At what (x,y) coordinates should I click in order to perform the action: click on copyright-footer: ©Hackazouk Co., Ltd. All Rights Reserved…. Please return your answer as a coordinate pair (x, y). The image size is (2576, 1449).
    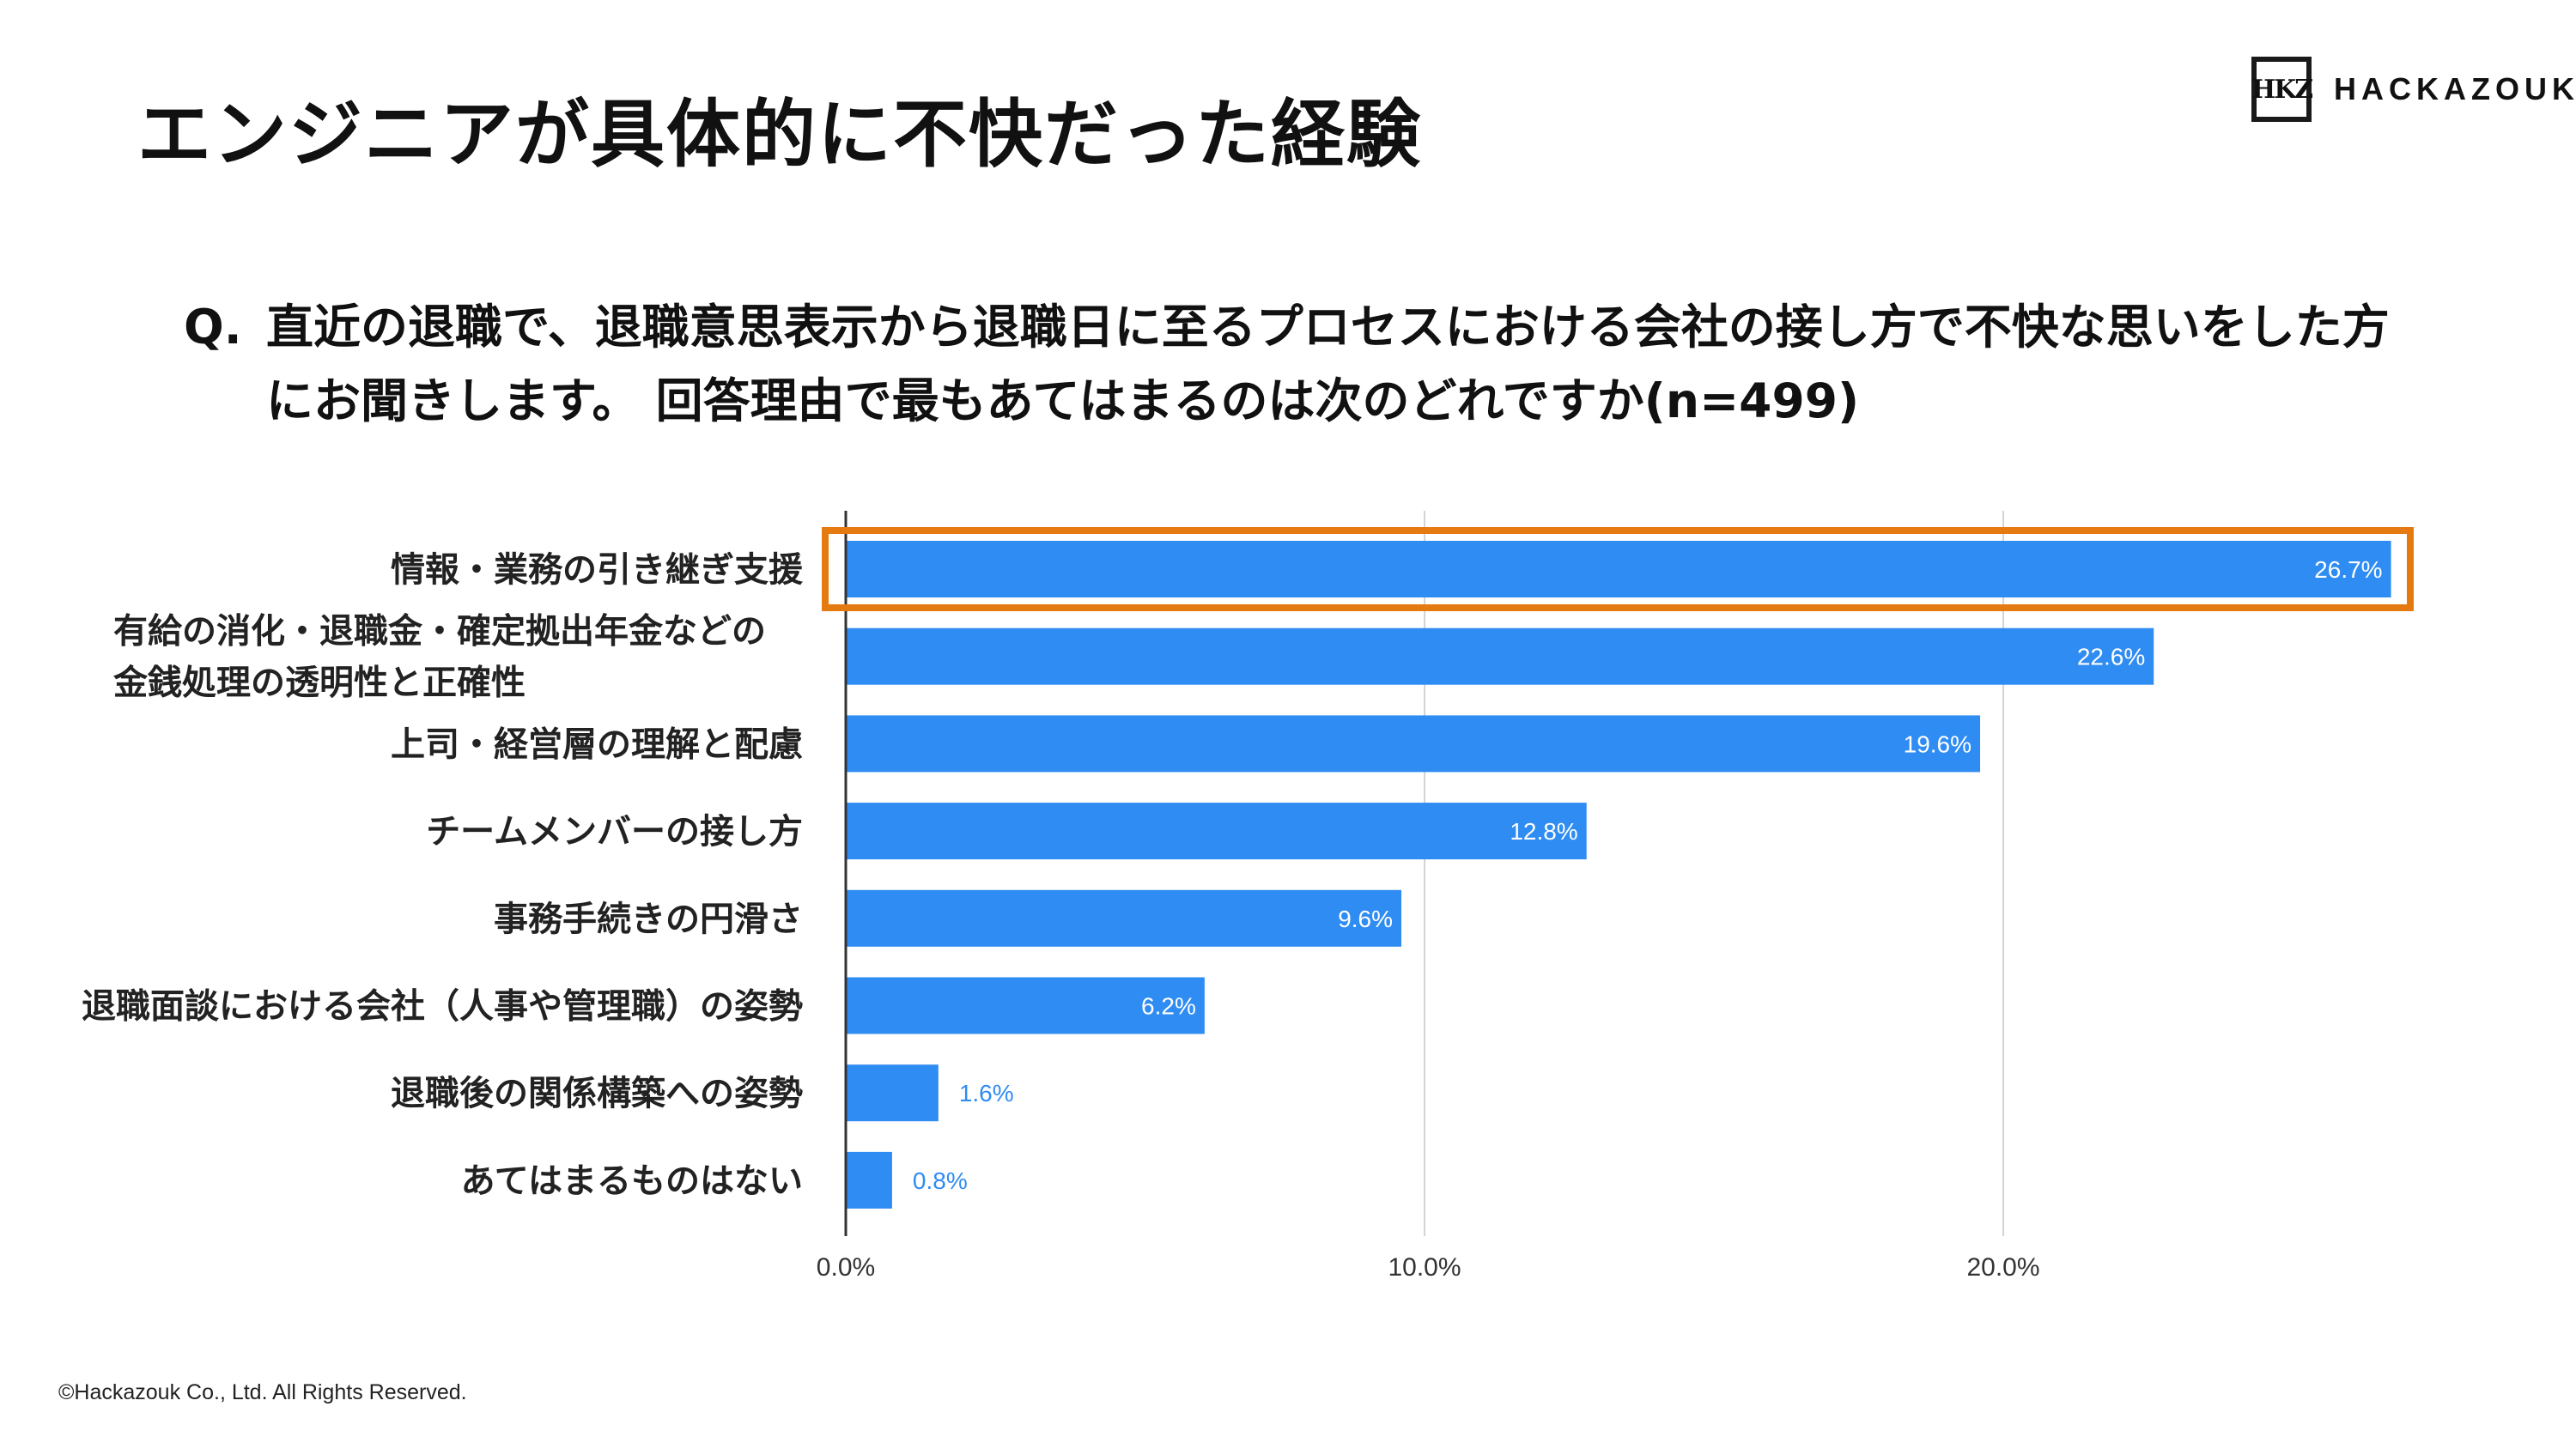
    Looking at the image, I should click on (262, 1392).